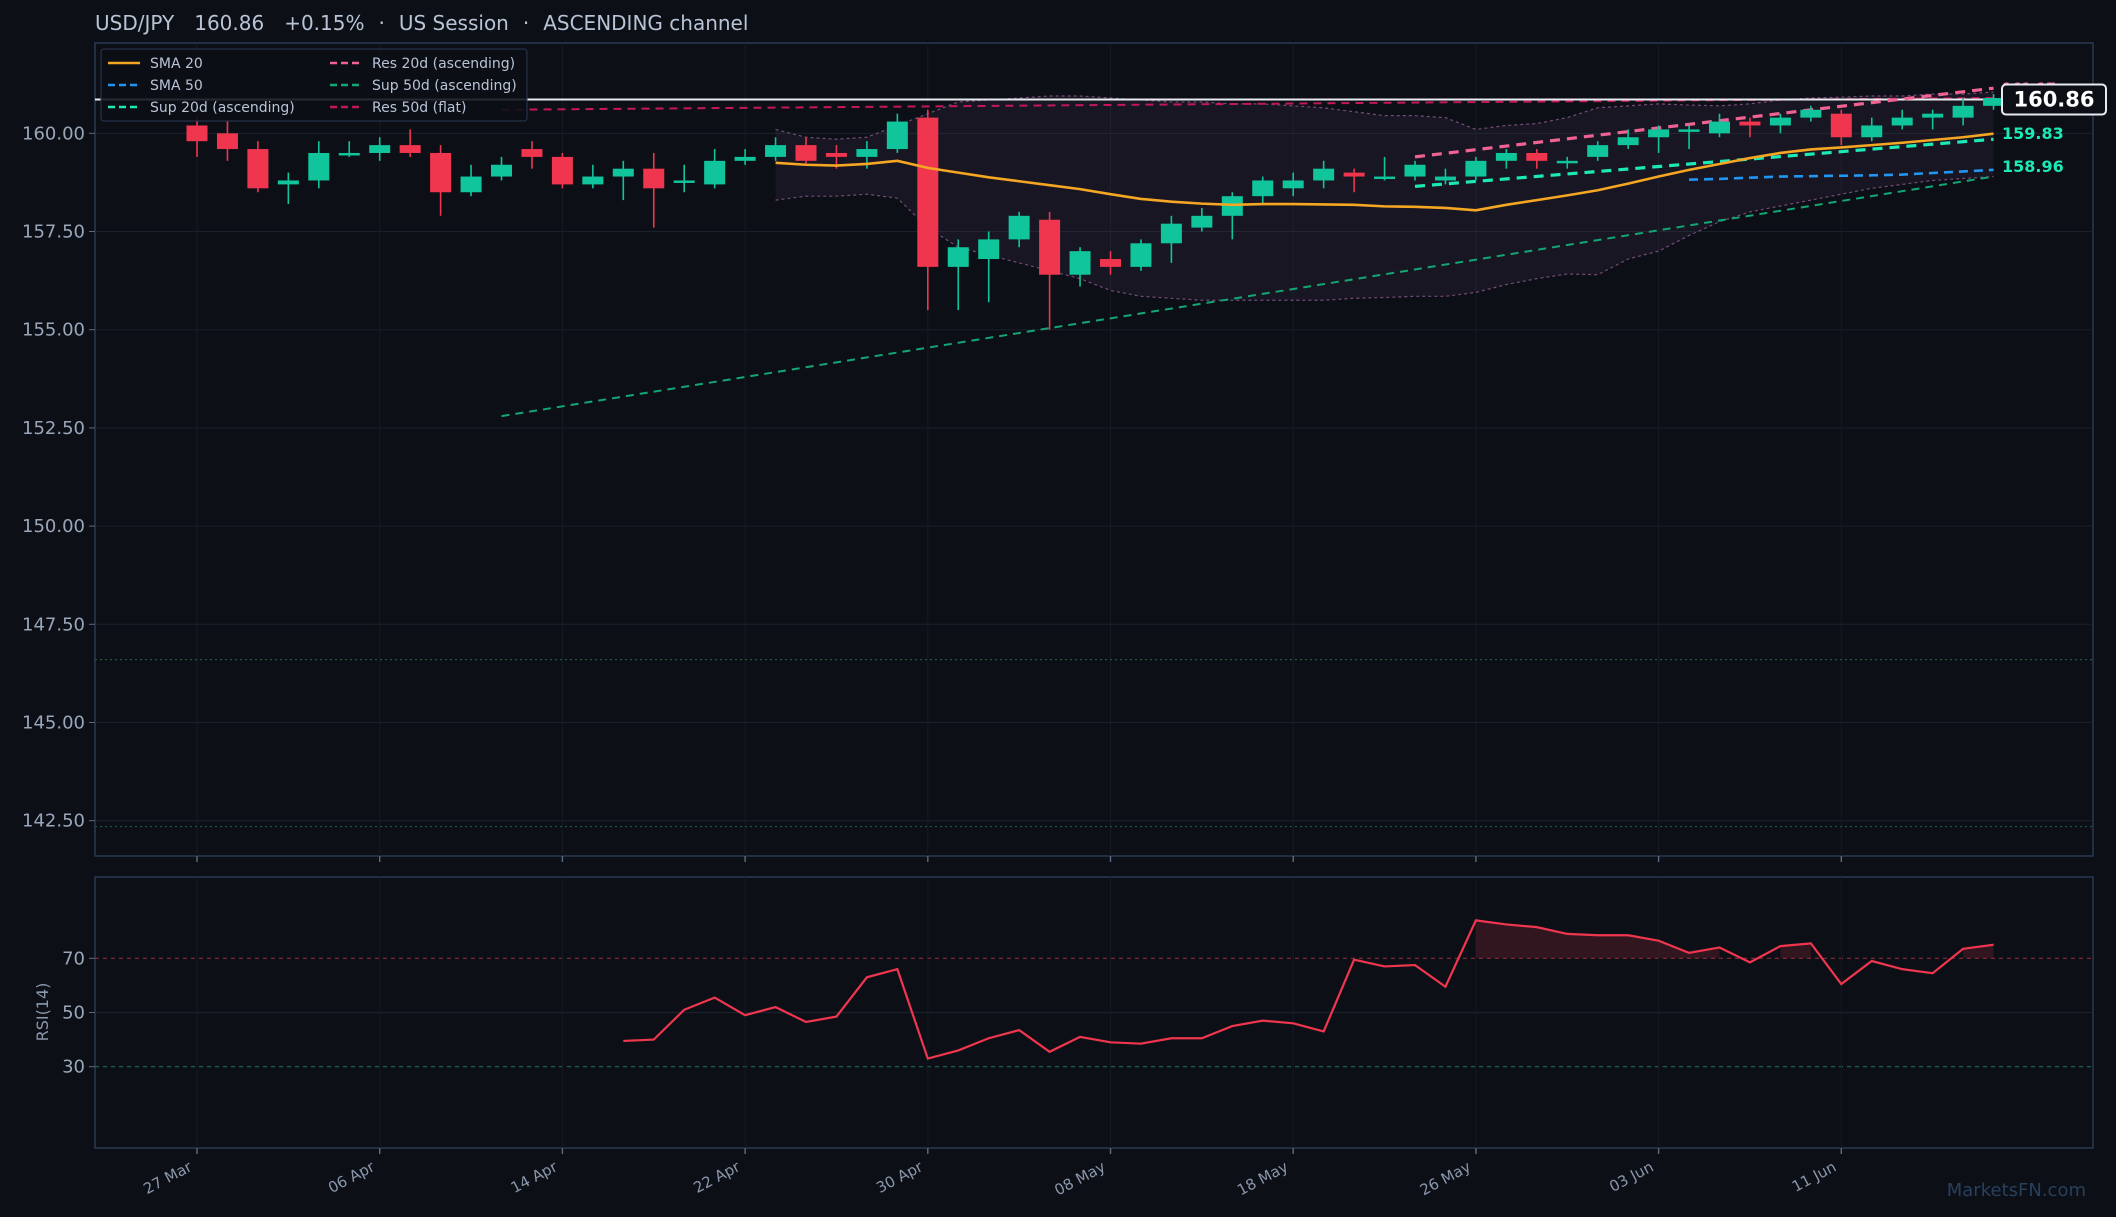  I want to click on bollinger-lower-line, so click(1384, 238).